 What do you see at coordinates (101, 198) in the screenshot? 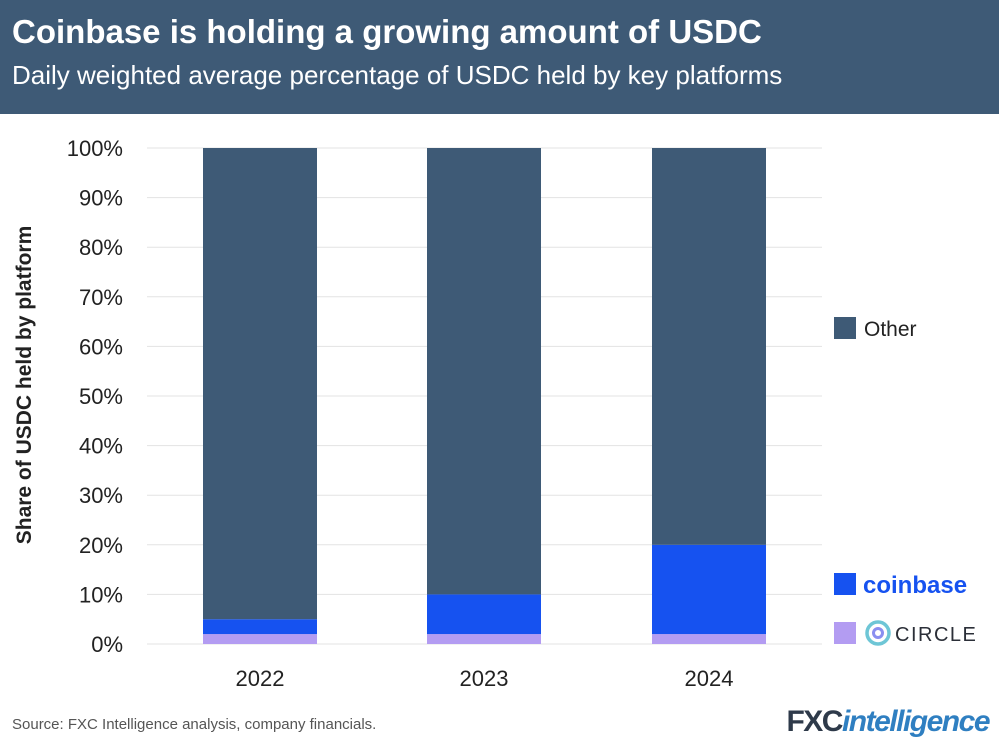
I see `y-tick-label: 90%` at bounding box center [101, 198].